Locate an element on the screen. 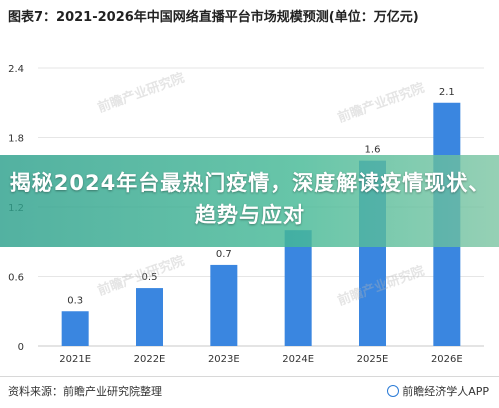 This screenshot has height=408, width=499. x-tick-label: 2022E is located at coordinates (150, 359).